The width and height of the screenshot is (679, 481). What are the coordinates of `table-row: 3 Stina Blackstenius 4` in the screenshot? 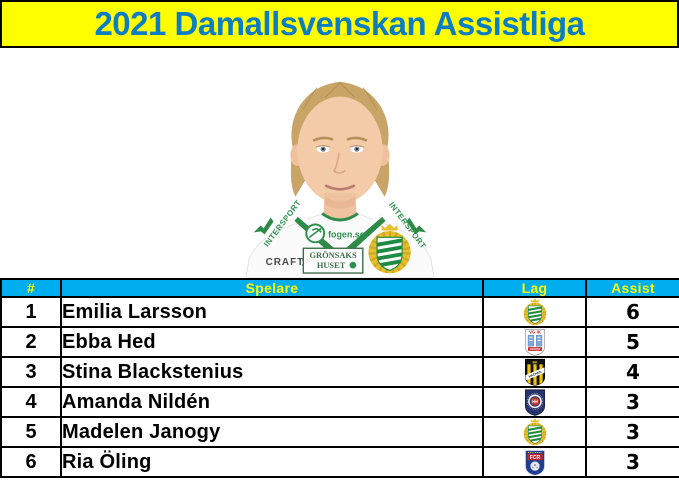 It's located at (339, 372).